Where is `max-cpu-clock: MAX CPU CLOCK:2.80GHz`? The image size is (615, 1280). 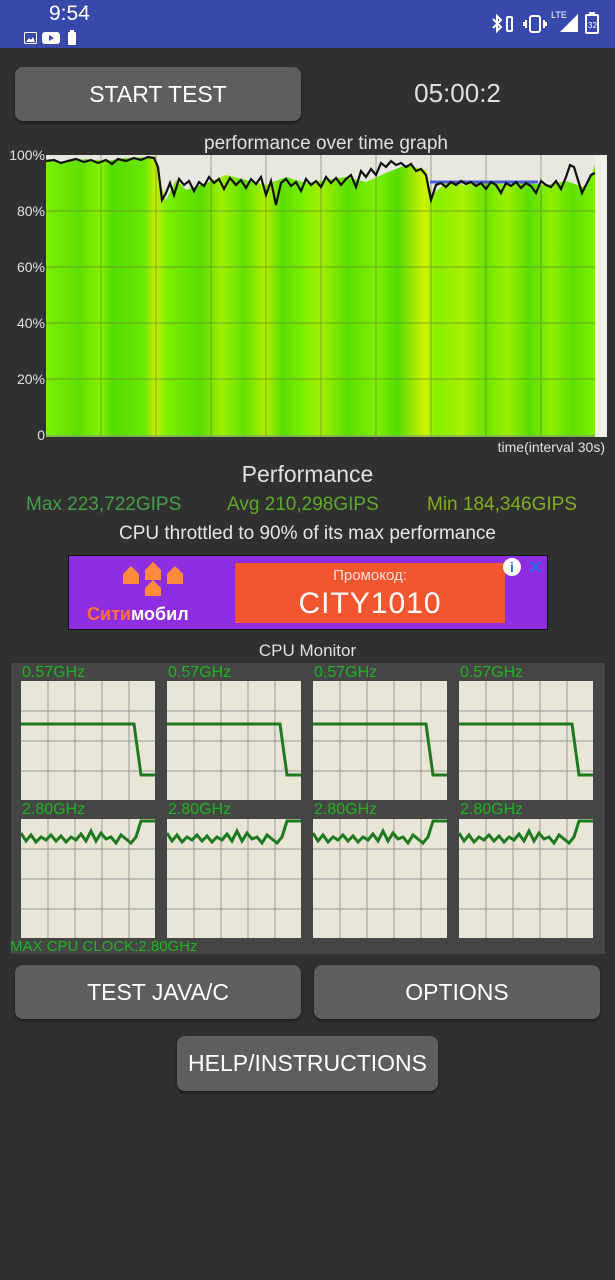
max-cpu-clock: MAX CPU CLOCK:2.80GHz is located at coordinates (104, 946).